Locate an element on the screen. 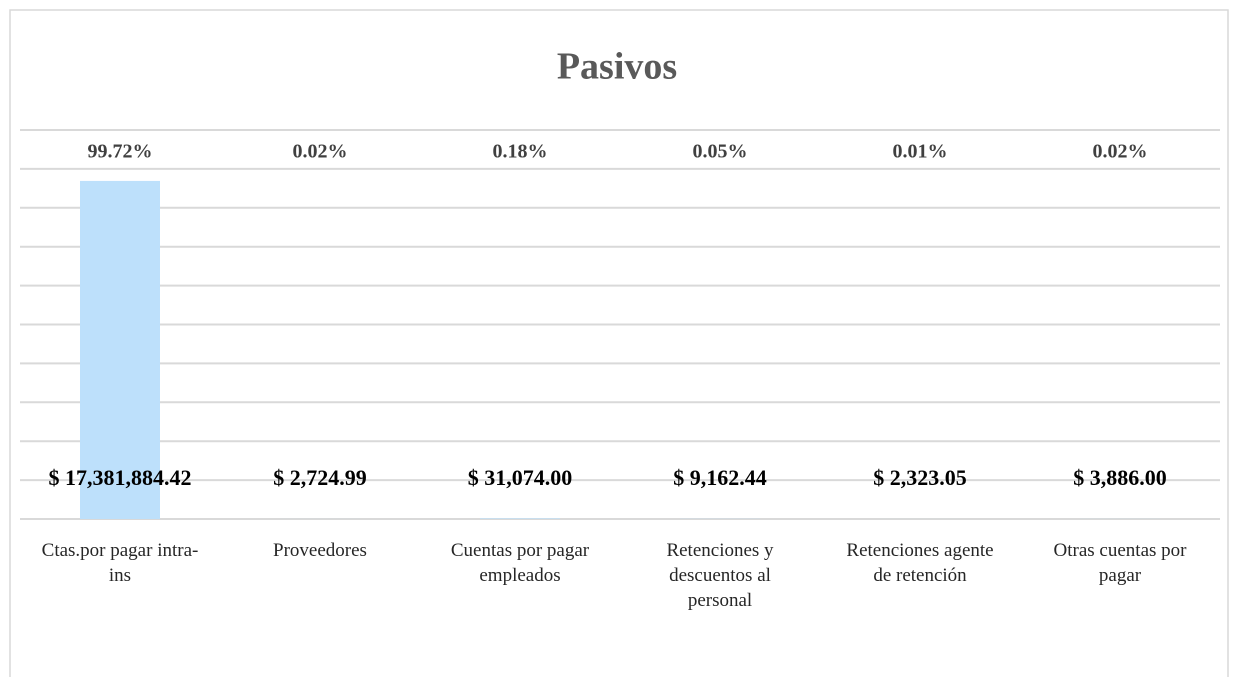  chart-title: Pasivos is located at coordinates (617, 67).